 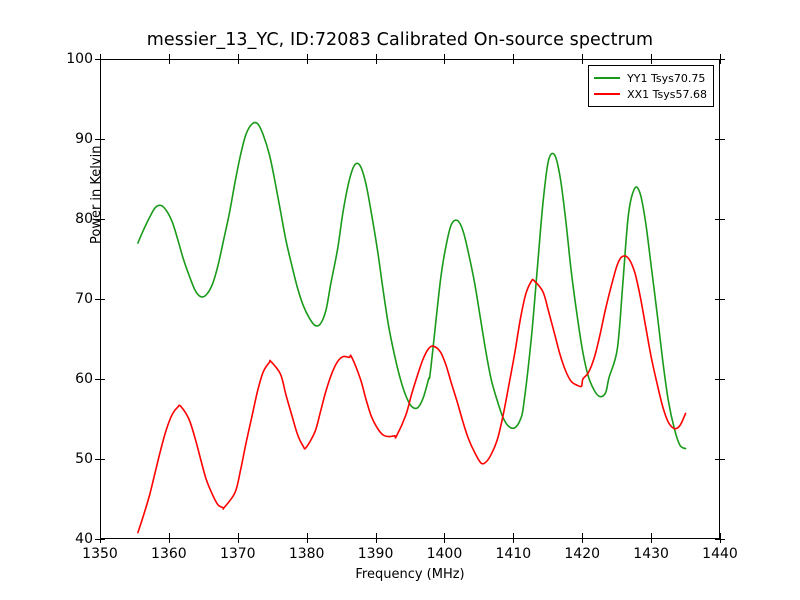 What do you see at coordinates (444, 554) in the screenshot?
I see `x-tick-label: 1400` at bounding box center [444, 554].